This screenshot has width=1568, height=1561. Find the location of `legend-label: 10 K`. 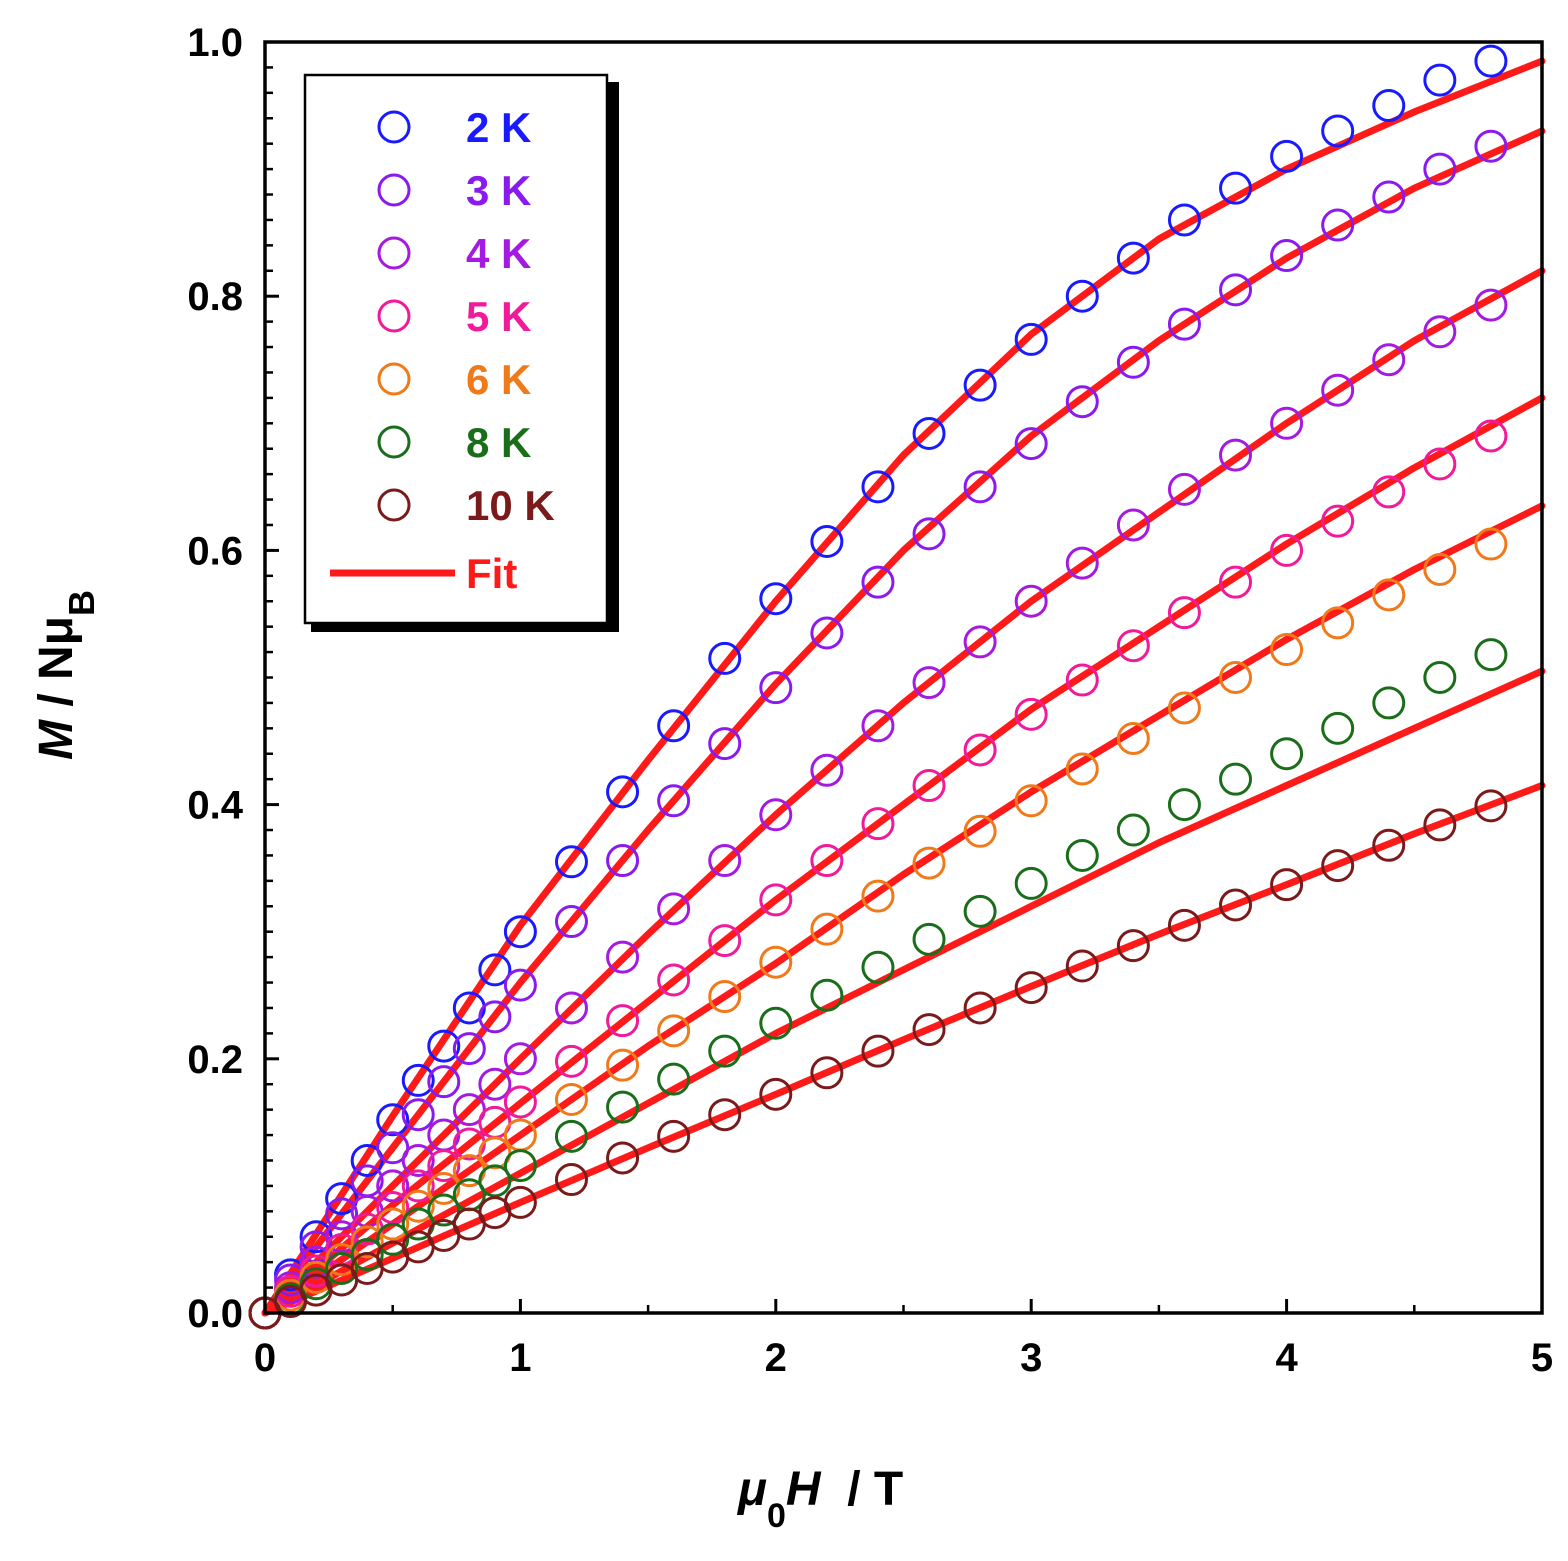

legend-label: 10 K is located at coordinates (510, 505).